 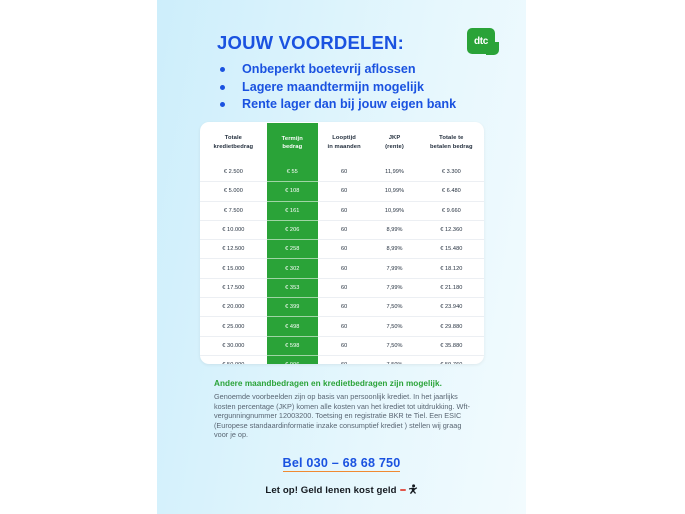 I want to click on warning-dash-shape, so click(x=402, y=490).